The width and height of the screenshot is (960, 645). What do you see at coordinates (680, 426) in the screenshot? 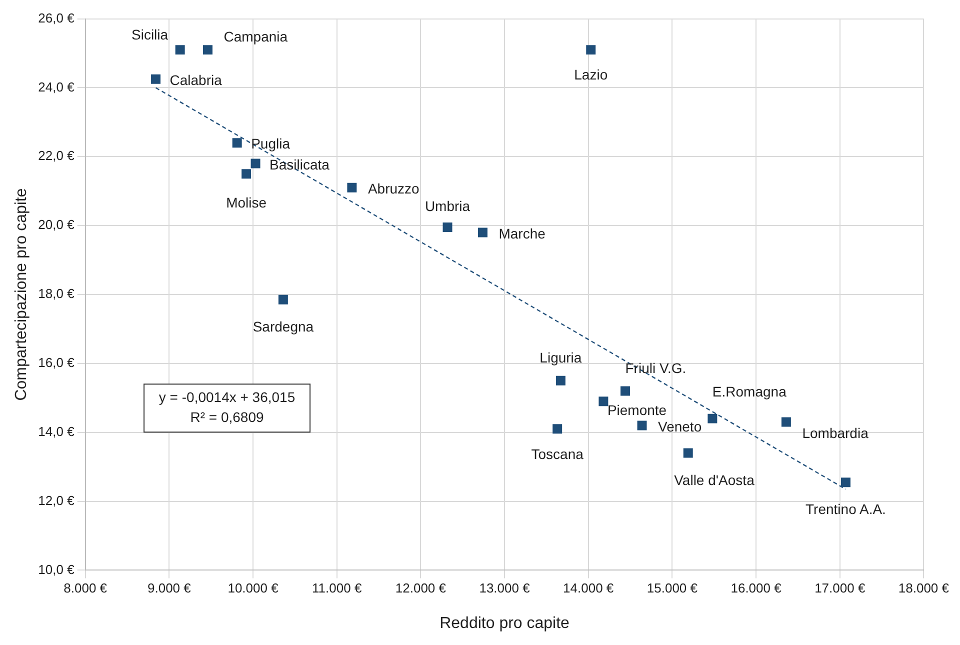
I see `annotation: Veneto` at bounding box center [680, 426].